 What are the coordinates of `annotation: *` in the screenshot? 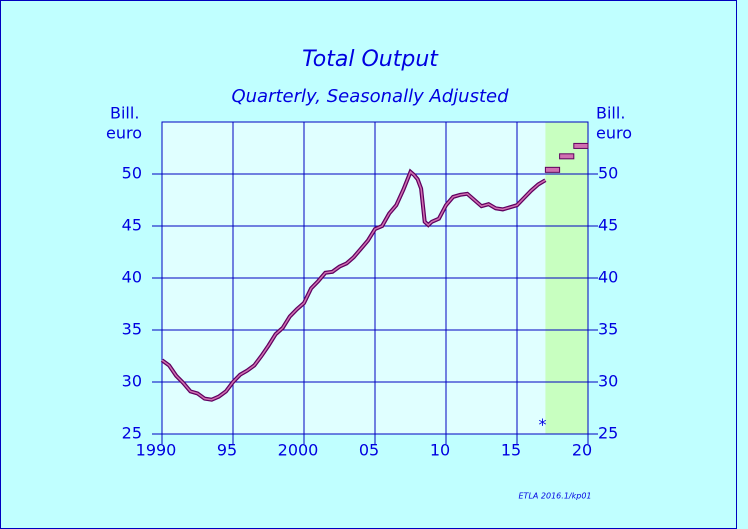 It's located at (543, 424).